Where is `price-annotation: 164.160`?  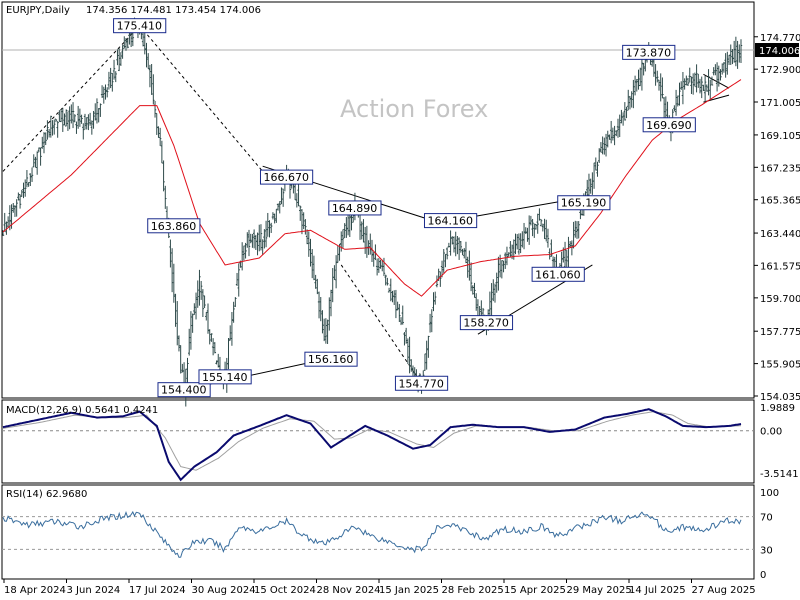
price-annotation: 164.160 is located at coordinates (450, 221).